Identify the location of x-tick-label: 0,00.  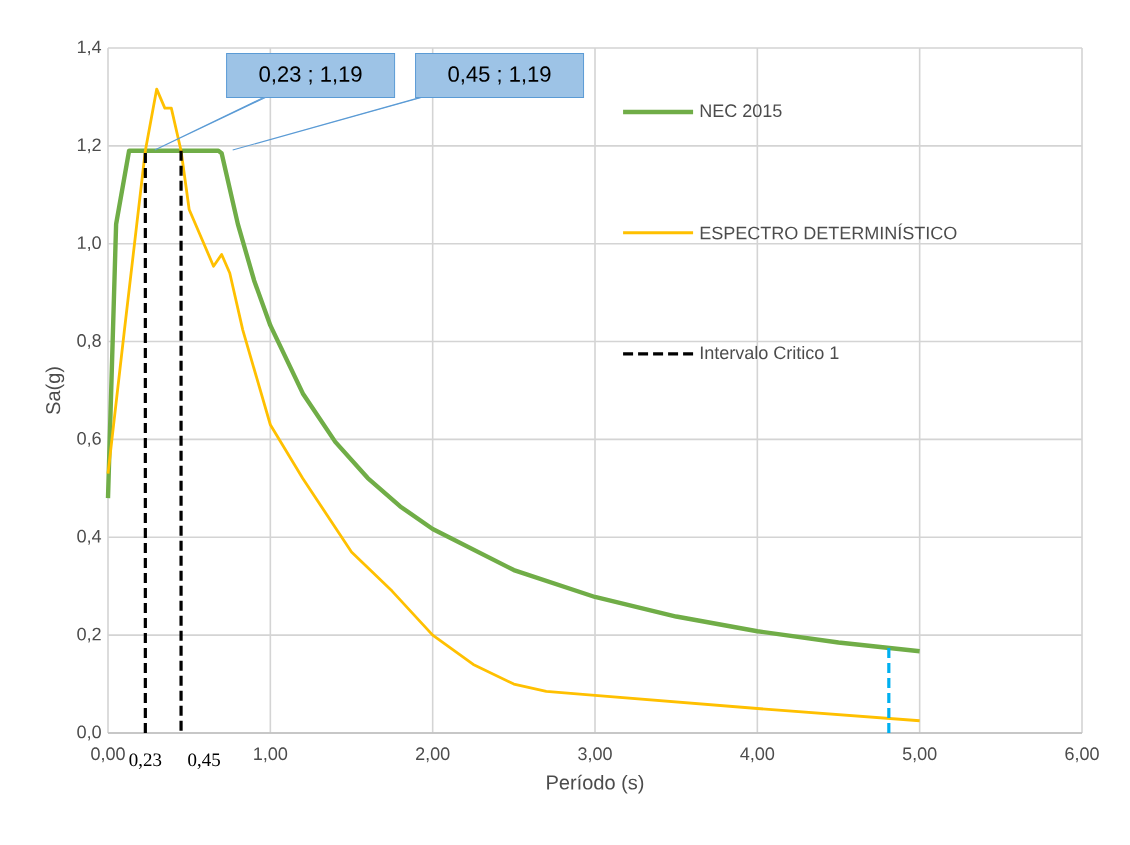
(108, 755).